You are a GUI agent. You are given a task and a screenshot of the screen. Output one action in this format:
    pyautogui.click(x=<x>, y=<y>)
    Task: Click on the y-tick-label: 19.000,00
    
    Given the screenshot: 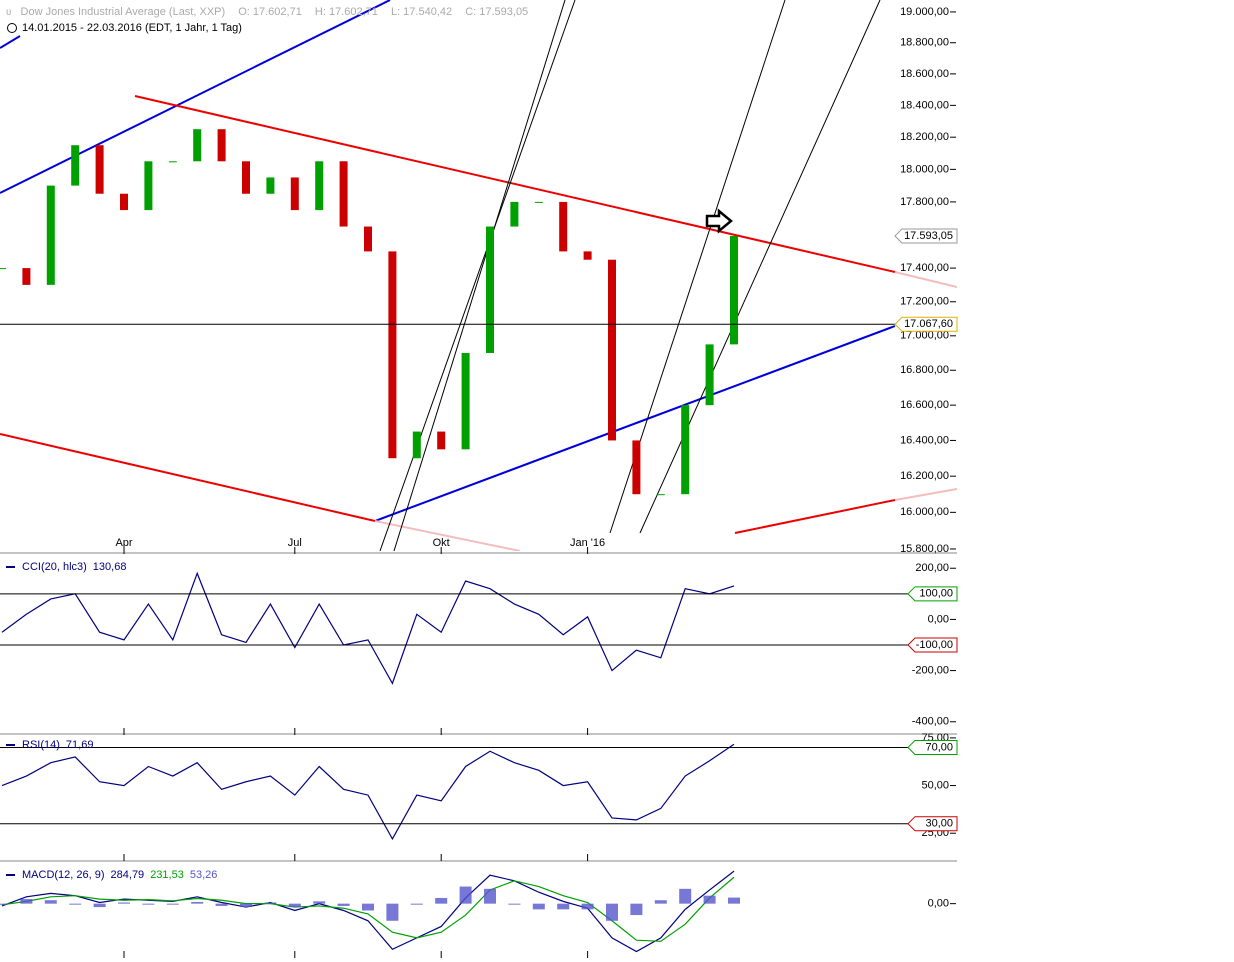 What is the action you would take?
    pyautogui.click(x=924, y=12)
    